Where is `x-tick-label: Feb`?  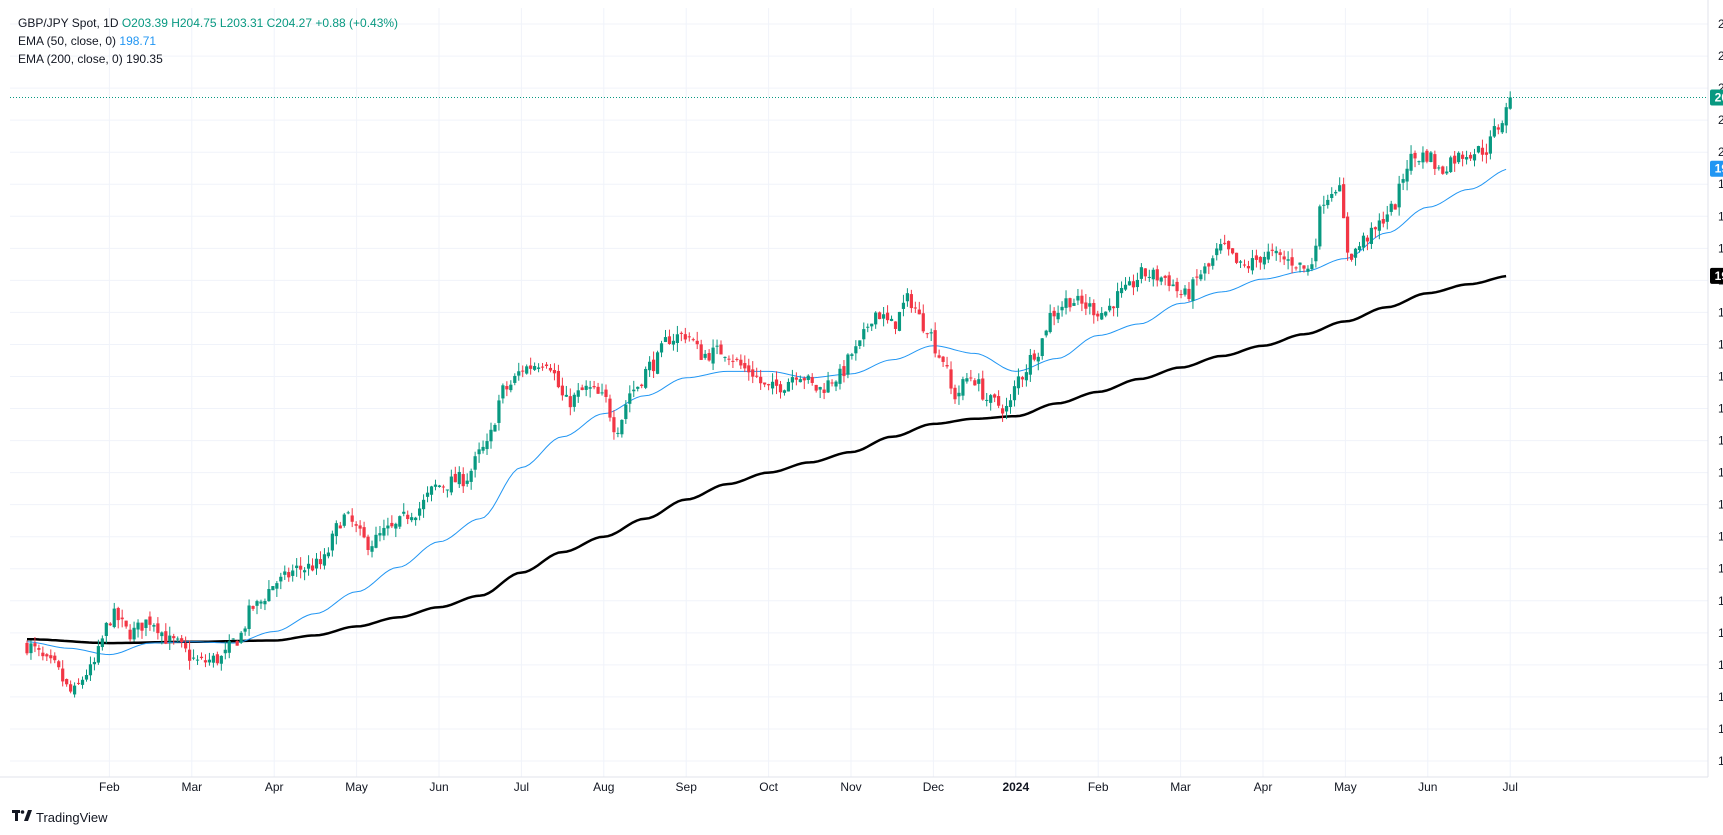
x-tick-label: Feb is located at coordinates (1098, 787).